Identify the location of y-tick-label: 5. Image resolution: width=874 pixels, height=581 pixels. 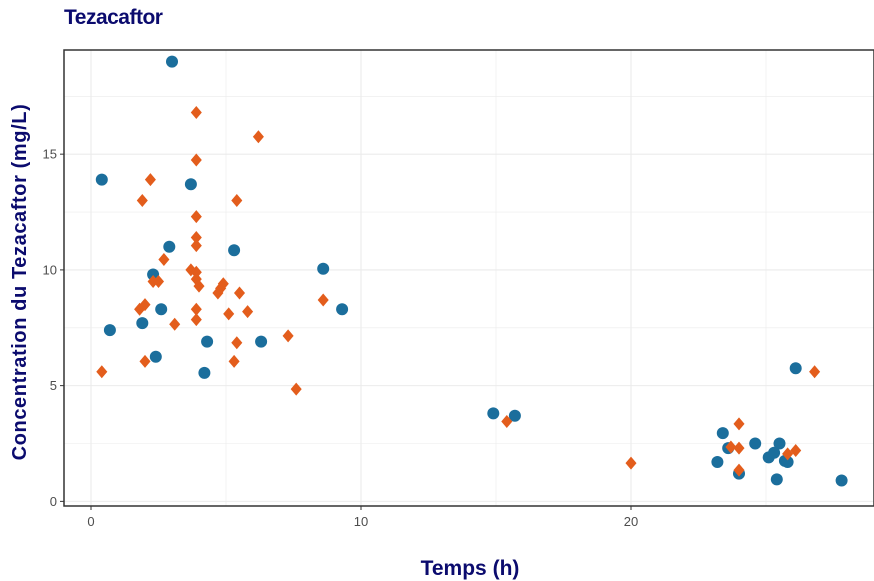
(53, 385).